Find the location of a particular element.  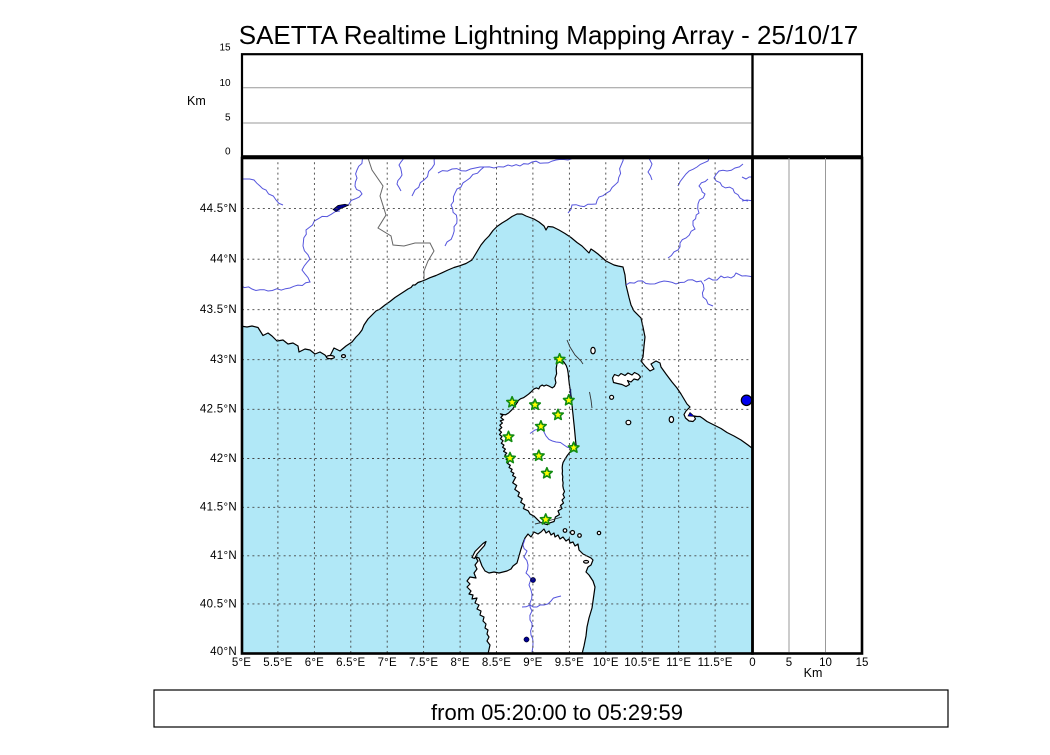

svg-text: 6°E is located at coordinates (314, 663).